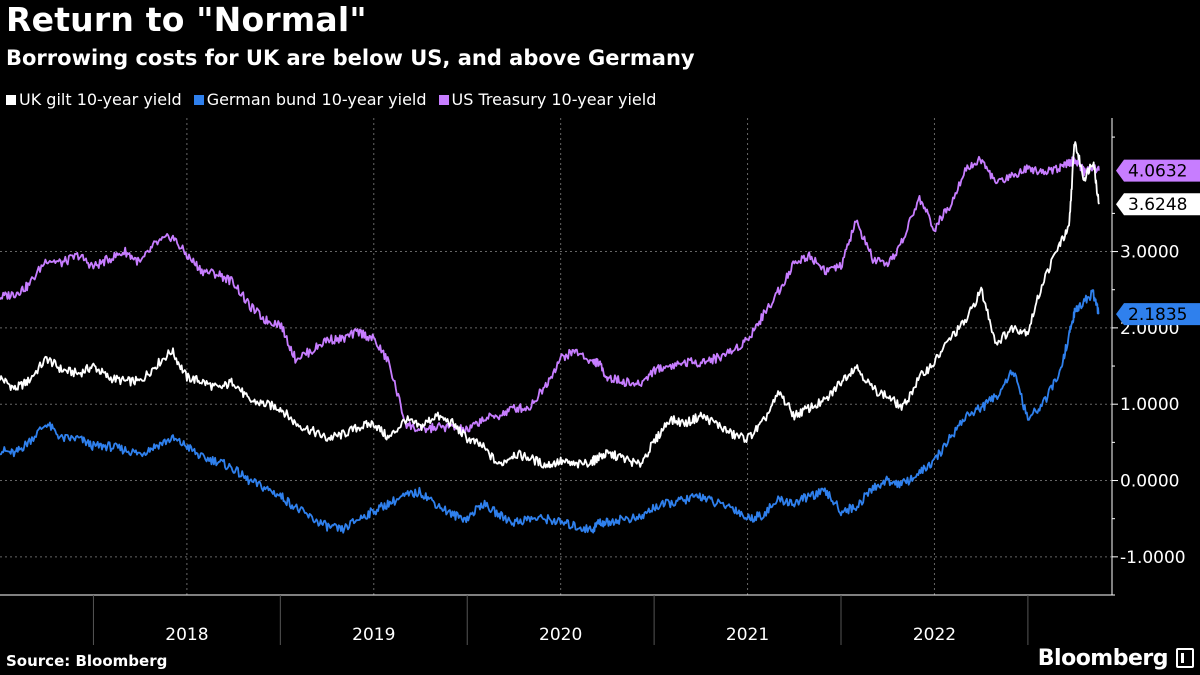 Image resolution: width=1200 pixels, height=675 pixels. I want to click on legend-item-us: US Treasury 10-year yield, so click(547, 99).